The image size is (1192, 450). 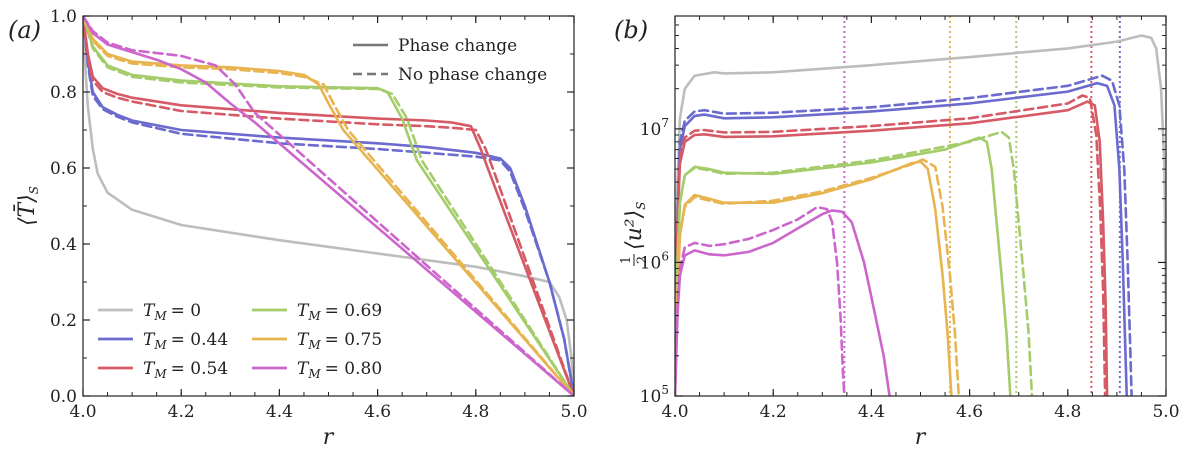 What do you see at coordinates (654, 395) in the screenshot?
I see `y-tick-label: 10⁵` at bounding box center [654, 395].